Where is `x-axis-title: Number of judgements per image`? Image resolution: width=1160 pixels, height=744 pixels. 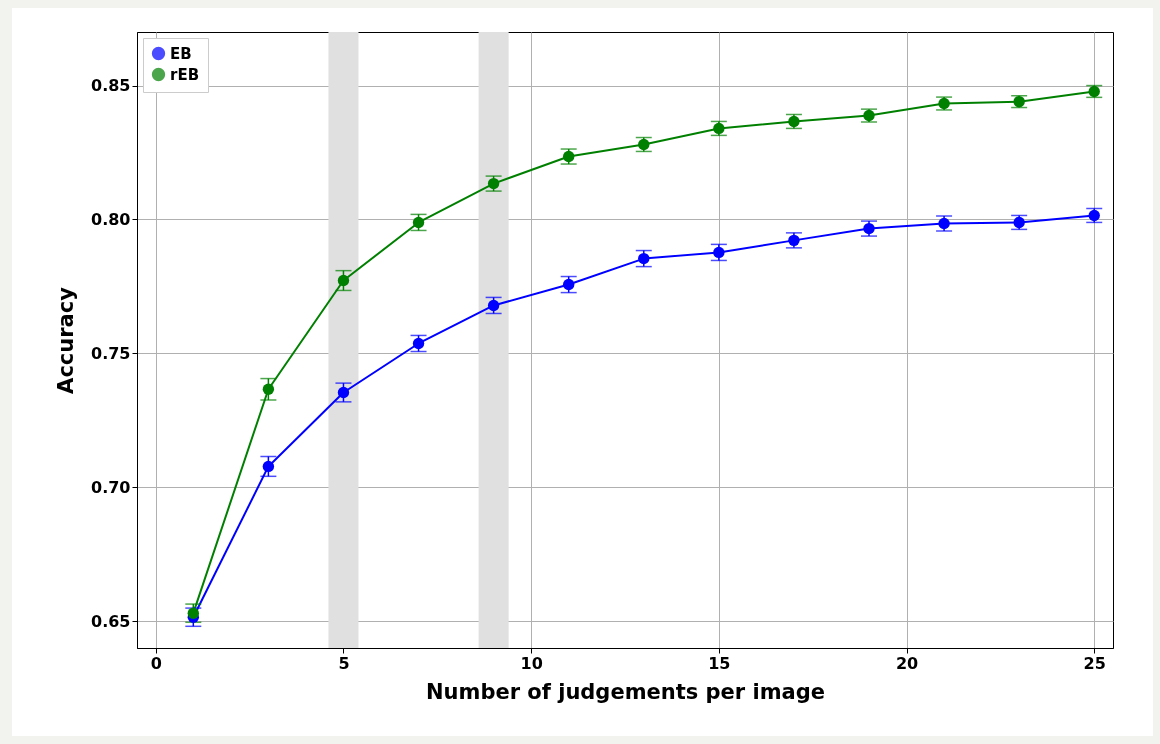
x-axis-title: Number of judgements per image is located at coordinates (625, 691).